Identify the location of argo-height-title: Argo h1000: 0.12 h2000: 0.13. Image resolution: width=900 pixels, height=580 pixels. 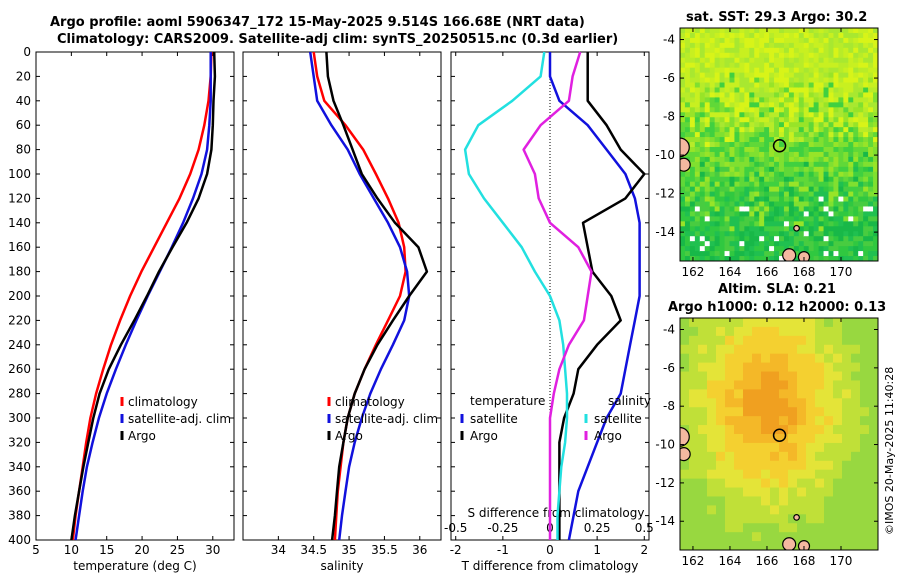
(777, 307).